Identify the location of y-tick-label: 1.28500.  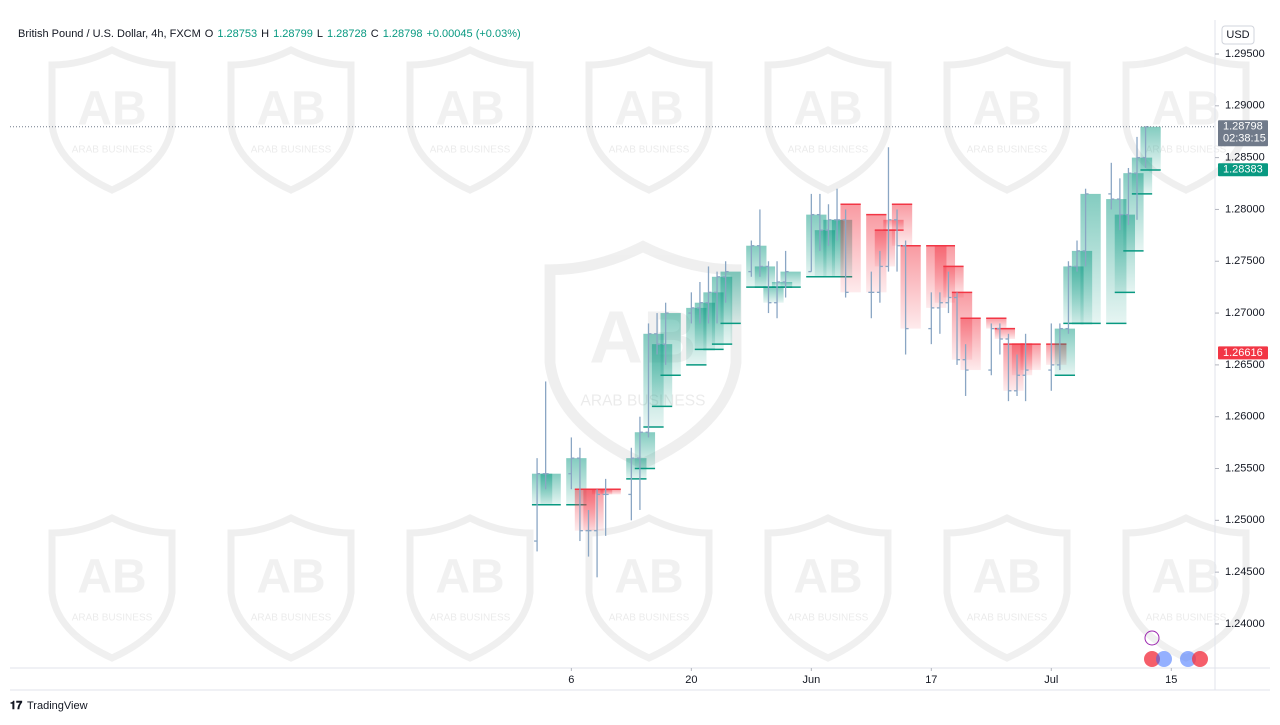
(1245, 158).